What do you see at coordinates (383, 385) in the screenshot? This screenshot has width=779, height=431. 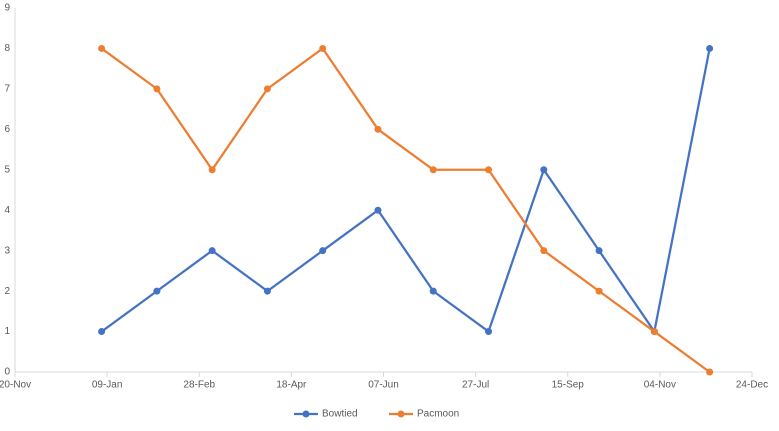 I see `x-tick-label: 07-Jun` at bounding box center [383, 385].